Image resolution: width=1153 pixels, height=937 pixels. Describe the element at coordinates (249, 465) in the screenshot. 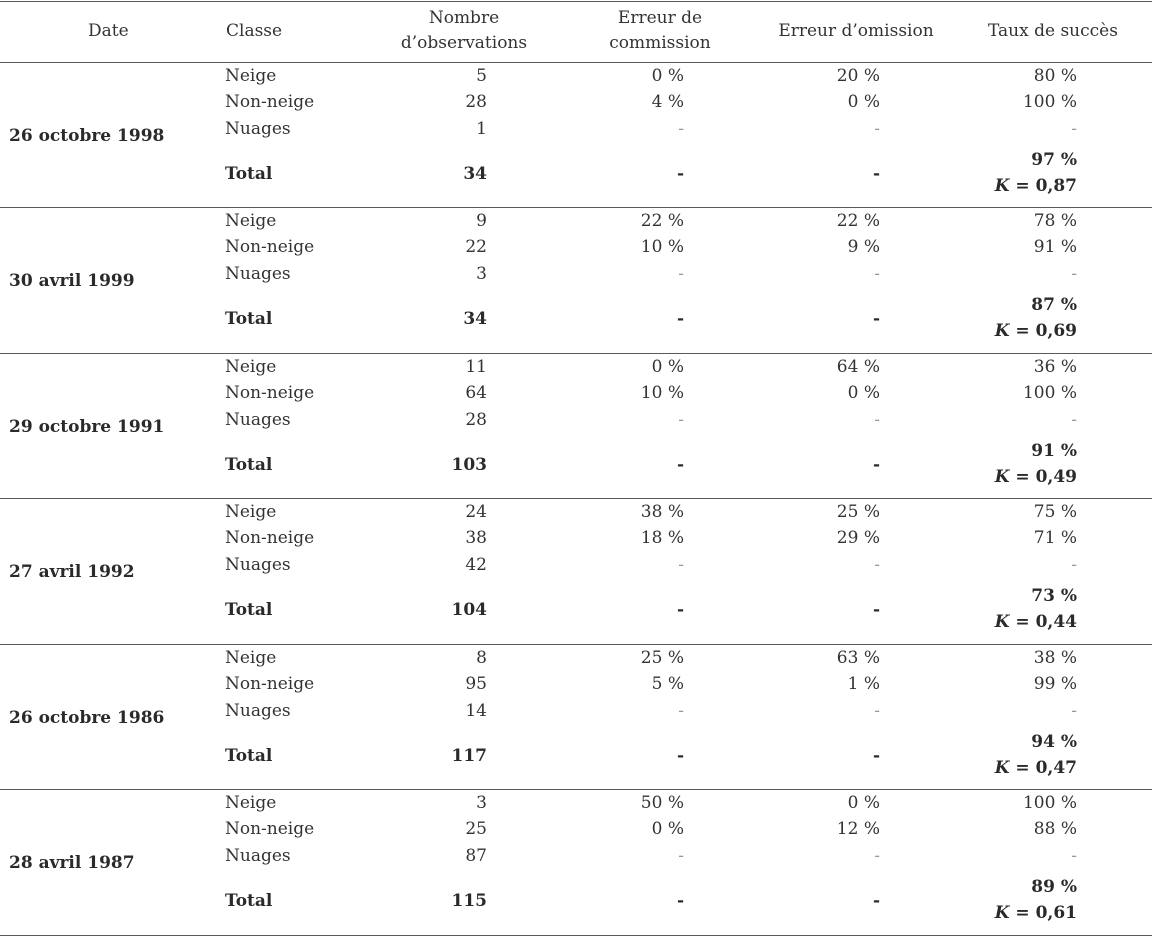

I see `row-total-label: Total` at that location.